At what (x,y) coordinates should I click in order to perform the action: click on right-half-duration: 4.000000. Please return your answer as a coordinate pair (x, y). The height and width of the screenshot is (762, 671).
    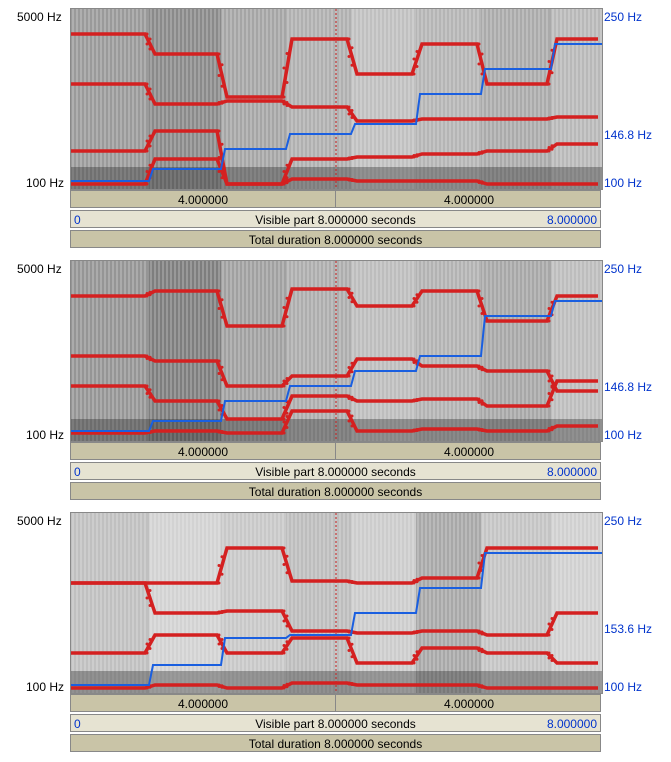
    Looking at the image, I should click on (469, 704).